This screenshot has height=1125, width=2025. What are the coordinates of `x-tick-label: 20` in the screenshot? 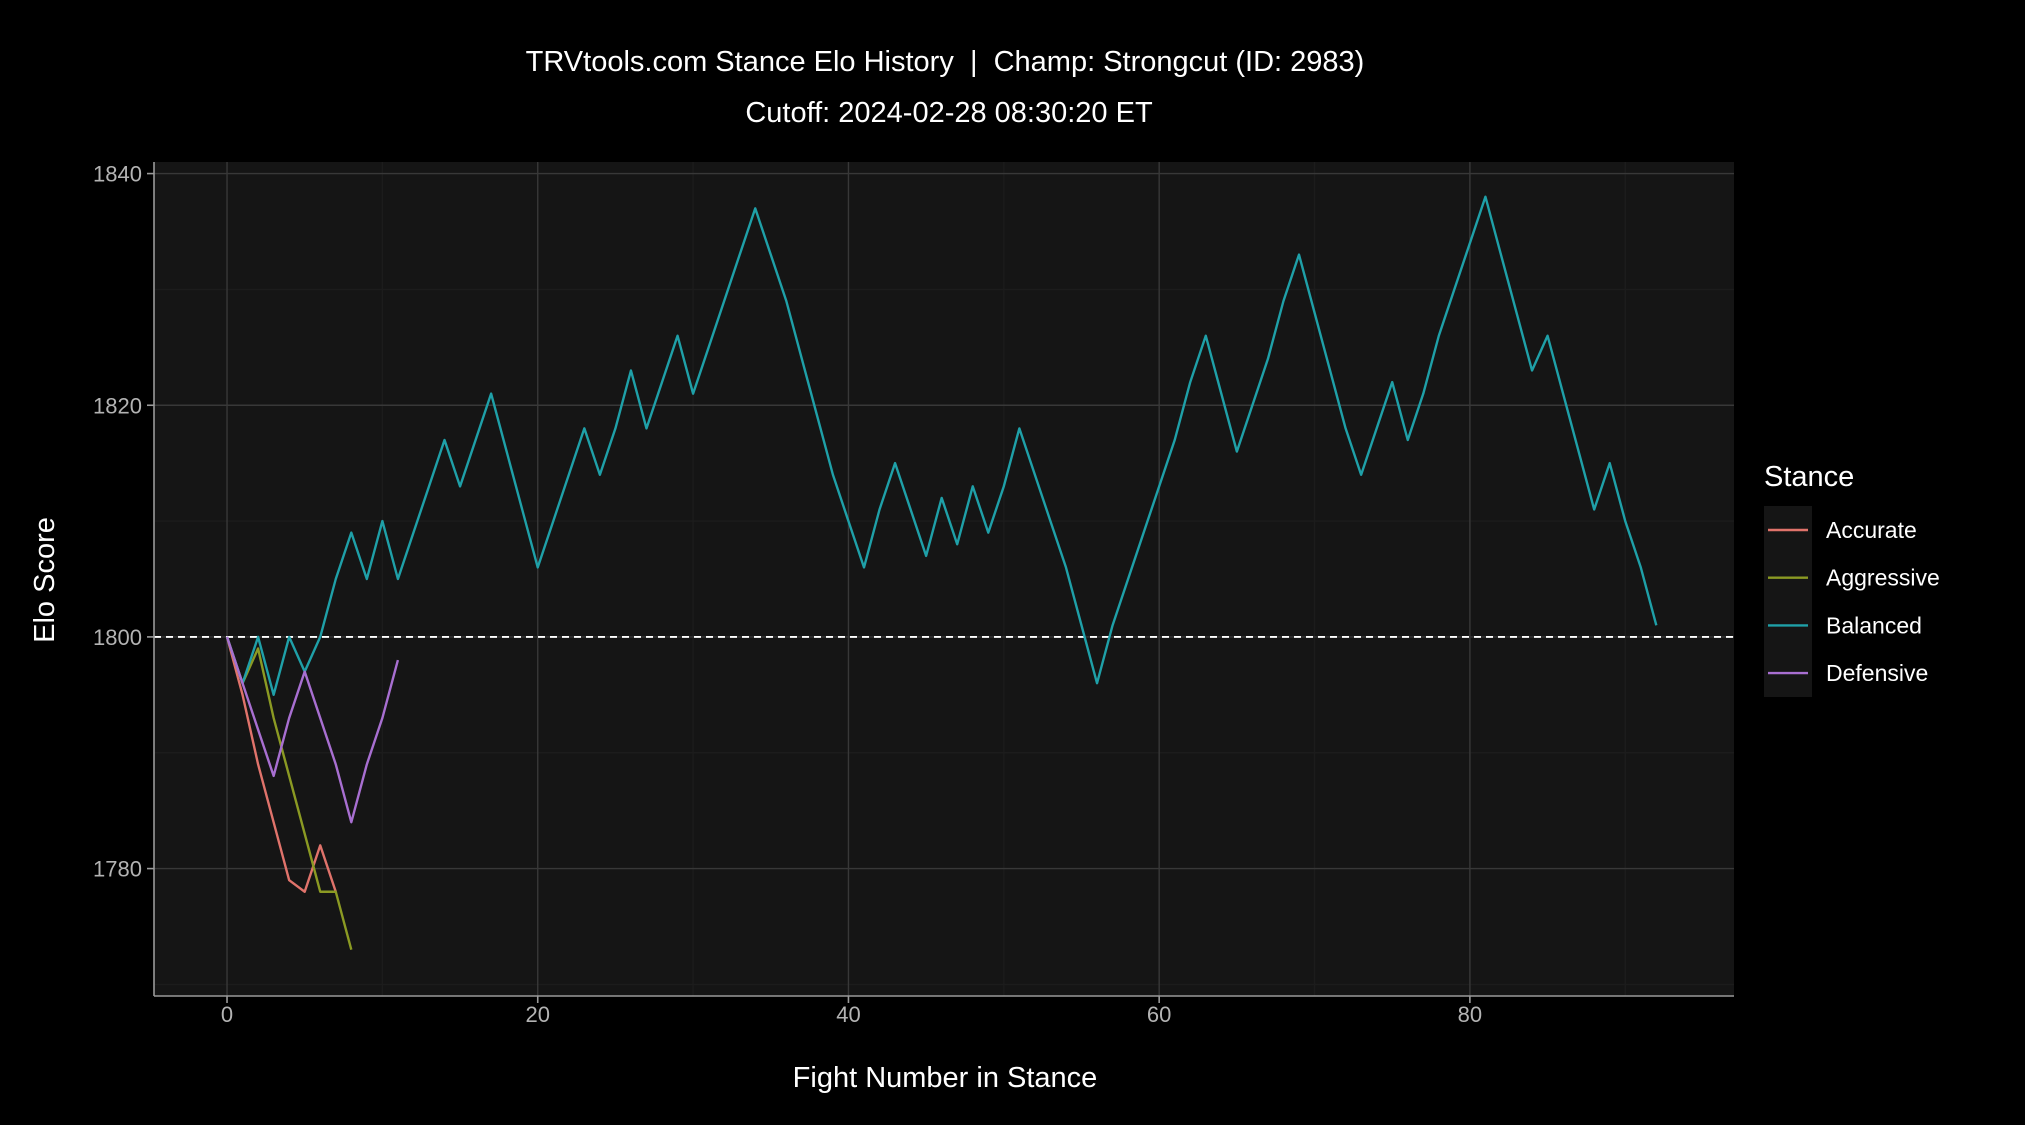 It's located at (537, 1014).